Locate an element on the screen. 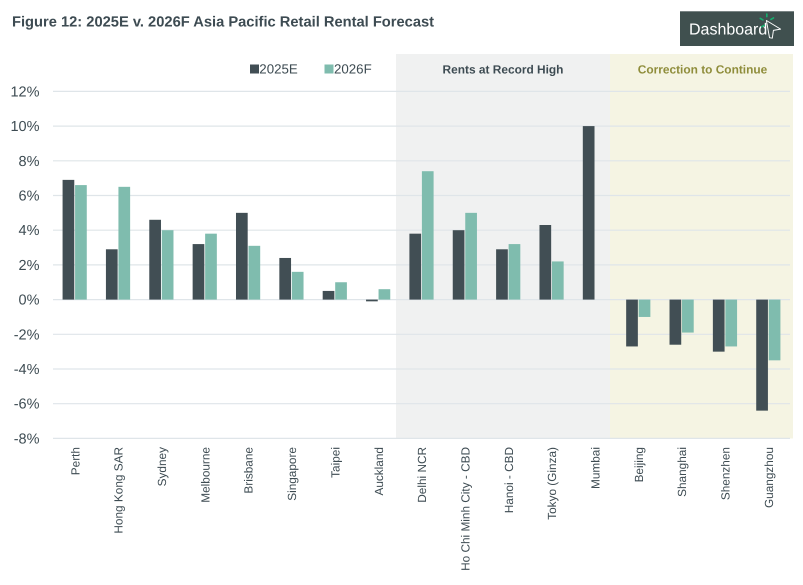  svg-text: Perth is located at coordinates (75, 461).